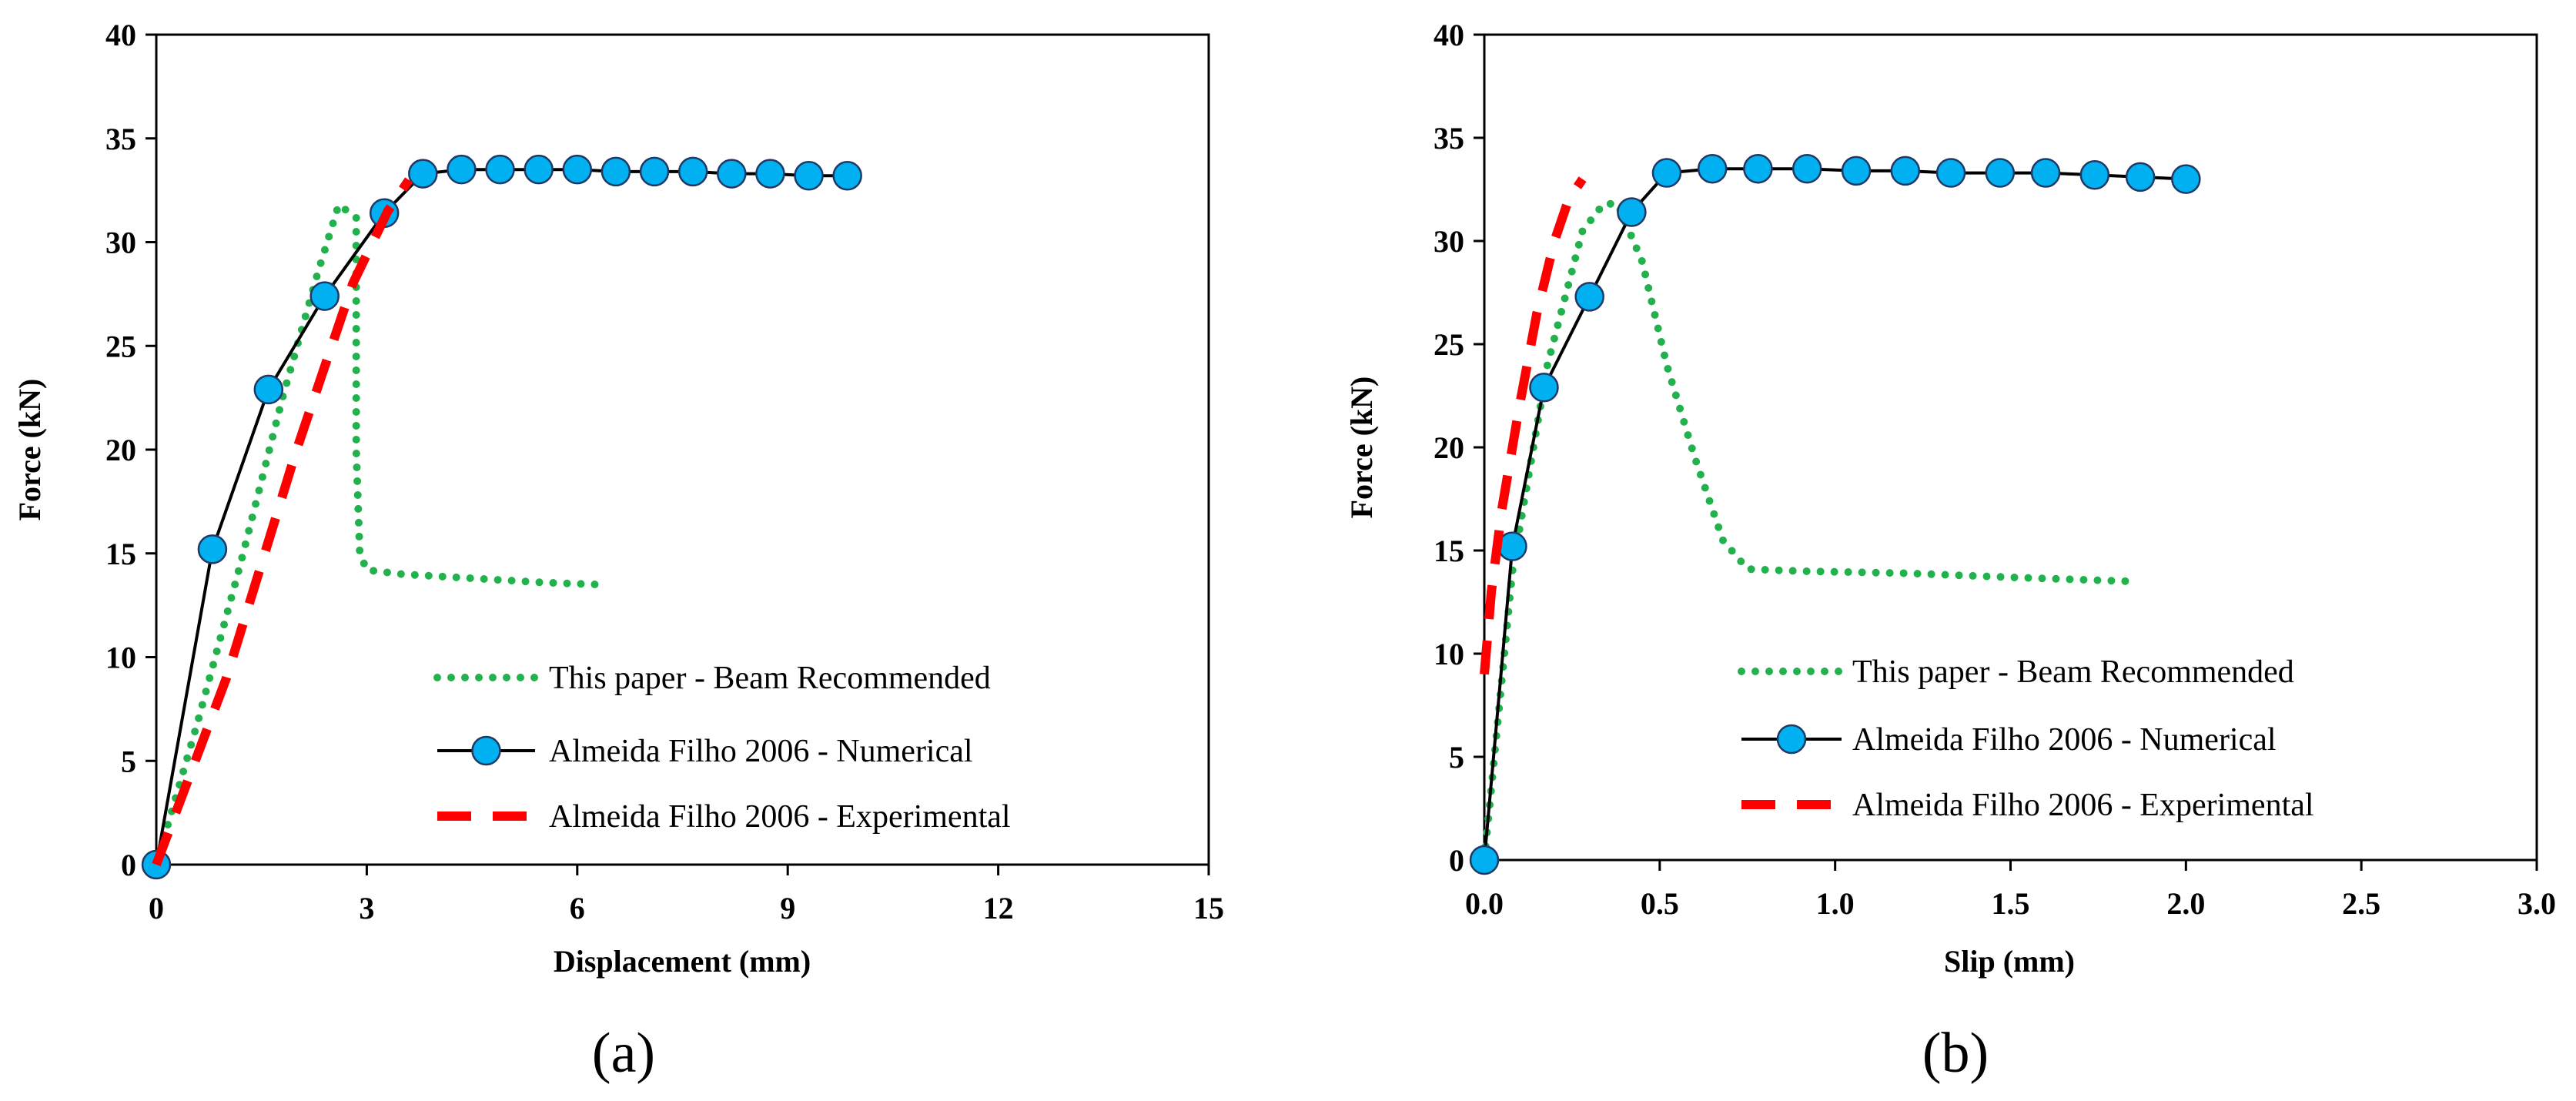  Describe the element at coordinates (1449, 138) in the screenshot. I see `y-tick-label-b: 35` at that location.